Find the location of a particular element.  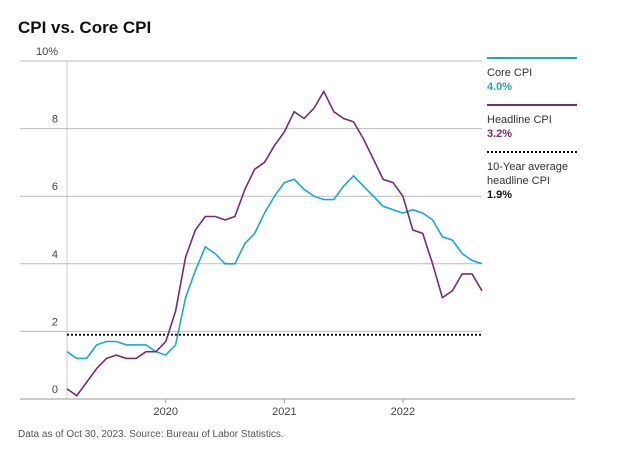

y-tick-label: 10% is located at coordinates (47, 52).